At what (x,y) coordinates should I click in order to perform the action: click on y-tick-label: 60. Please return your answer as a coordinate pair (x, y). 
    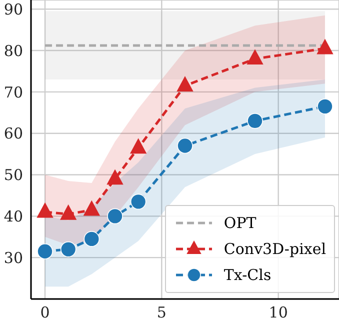
    Looking at the image, I should click on (13, 133).